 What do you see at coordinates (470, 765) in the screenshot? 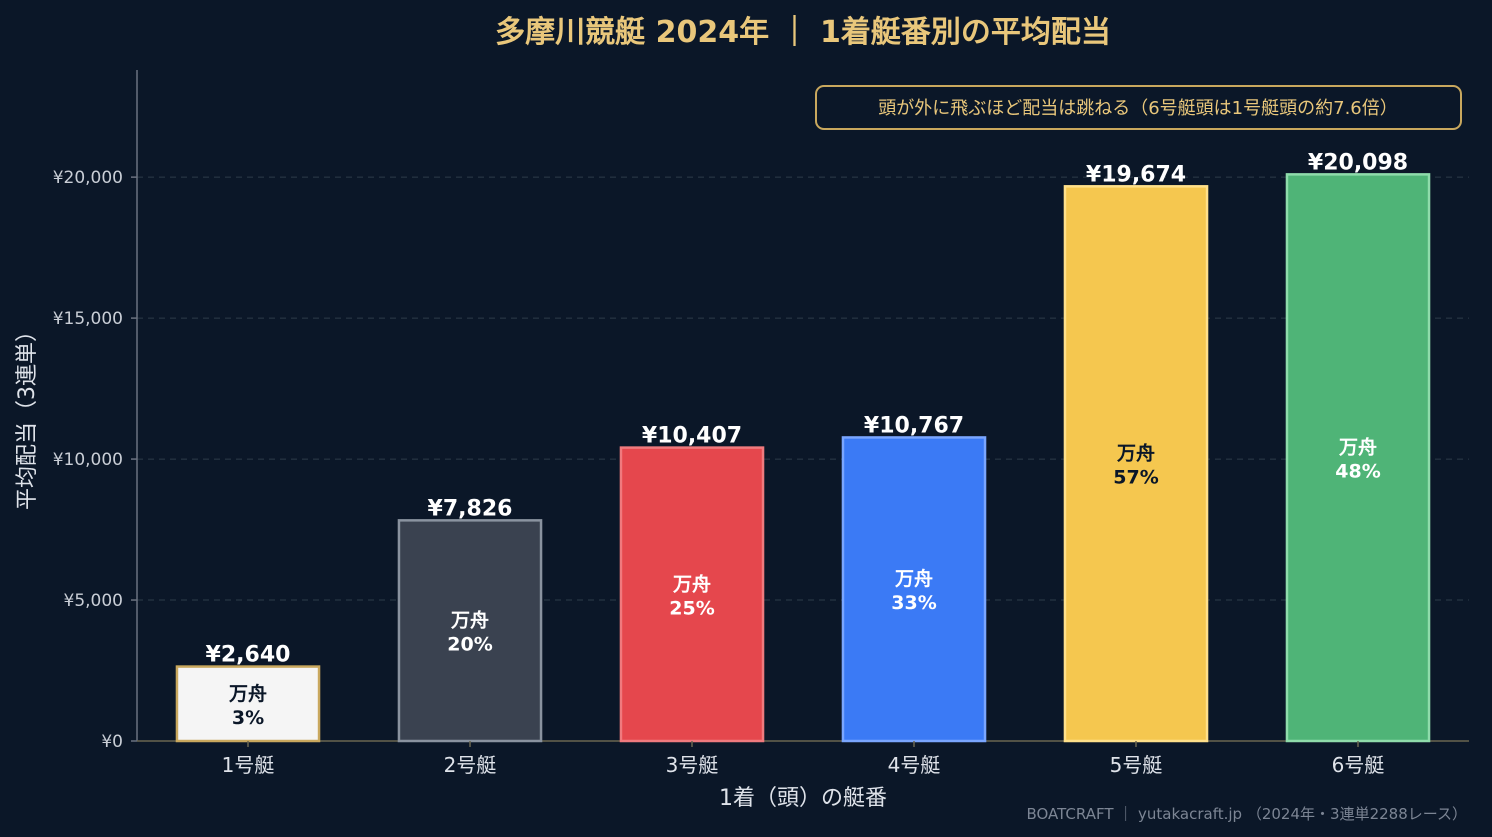
I see `x-tick-label: 2号艇` at bounding box center [470, 765].